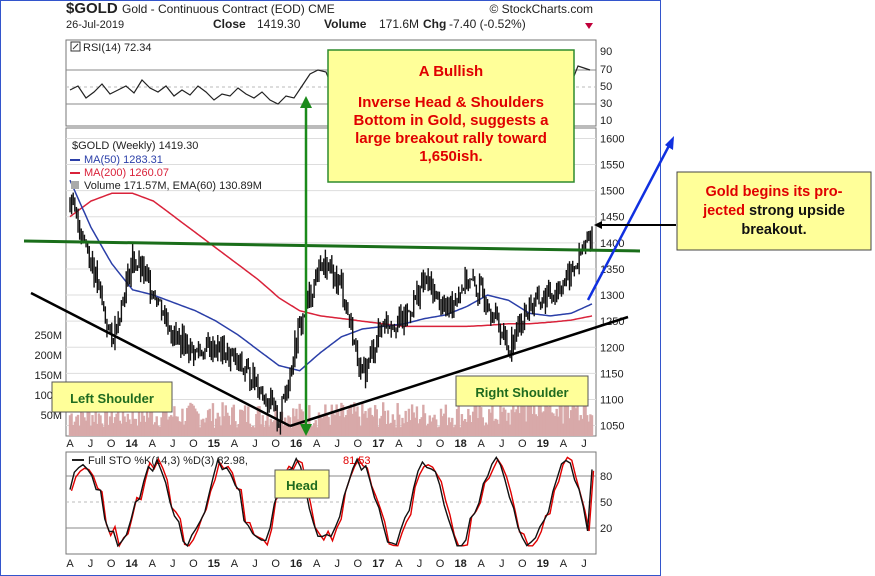 The width and height of the screenshot is (875, 576). Describe the element at coordinates (598, 225) in the screenshot. I see `pointer-arrow-icon` at that location.